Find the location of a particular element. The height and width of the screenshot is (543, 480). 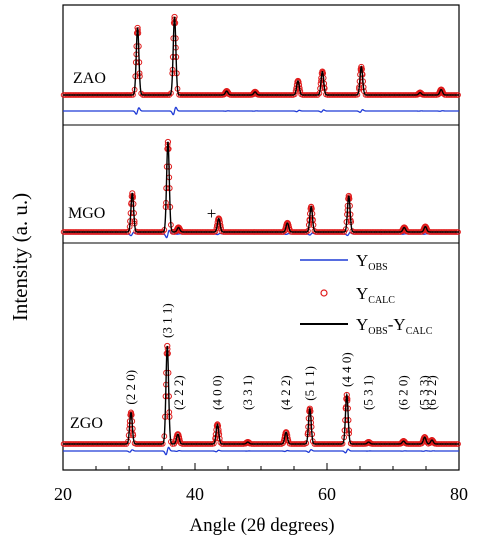

panel-label: ZGO is located at coordinates (86, 423).